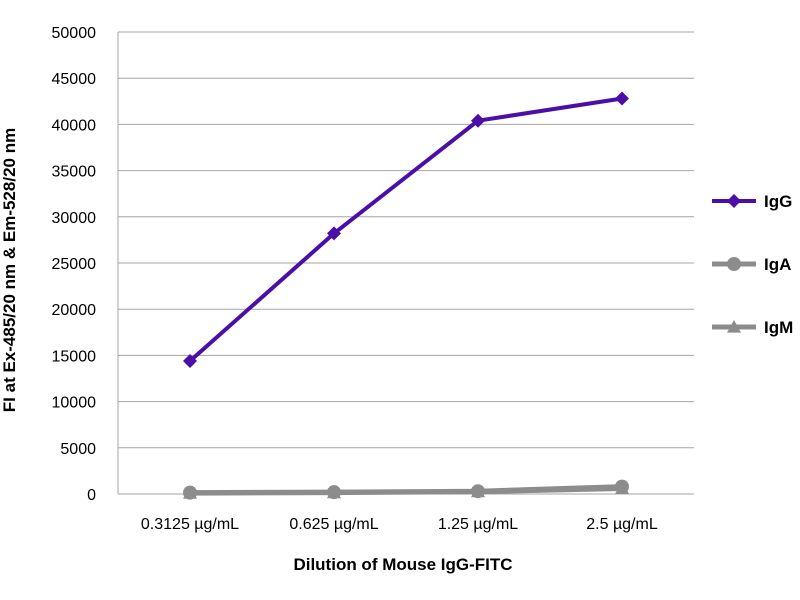 This screenshot has height=600, width=800. Describe the element at coordinates (478, 524) in the screenshot. I see `x-tick-label: 1.25 µg/mL` at that location.